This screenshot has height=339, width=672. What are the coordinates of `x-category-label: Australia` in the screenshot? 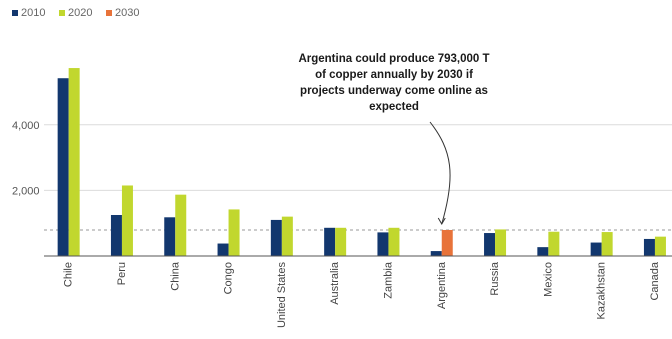 It's located at (335, 283).